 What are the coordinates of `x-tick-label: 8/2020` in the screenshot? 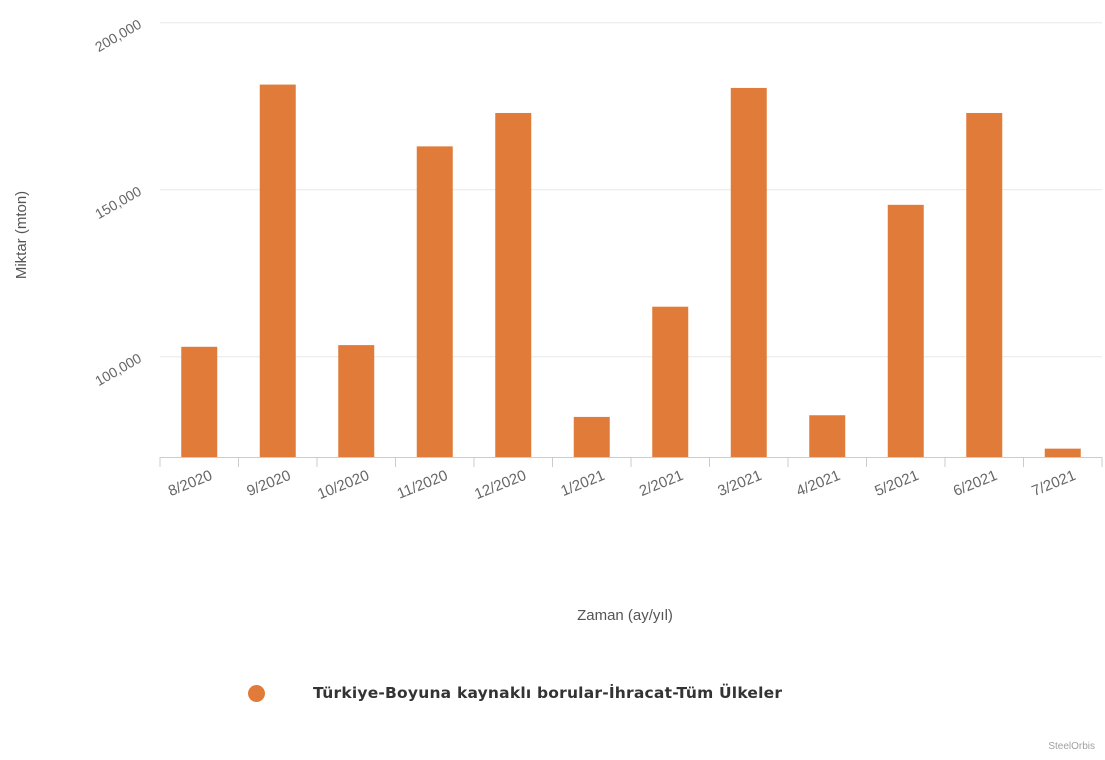 It's located at (190, 483).